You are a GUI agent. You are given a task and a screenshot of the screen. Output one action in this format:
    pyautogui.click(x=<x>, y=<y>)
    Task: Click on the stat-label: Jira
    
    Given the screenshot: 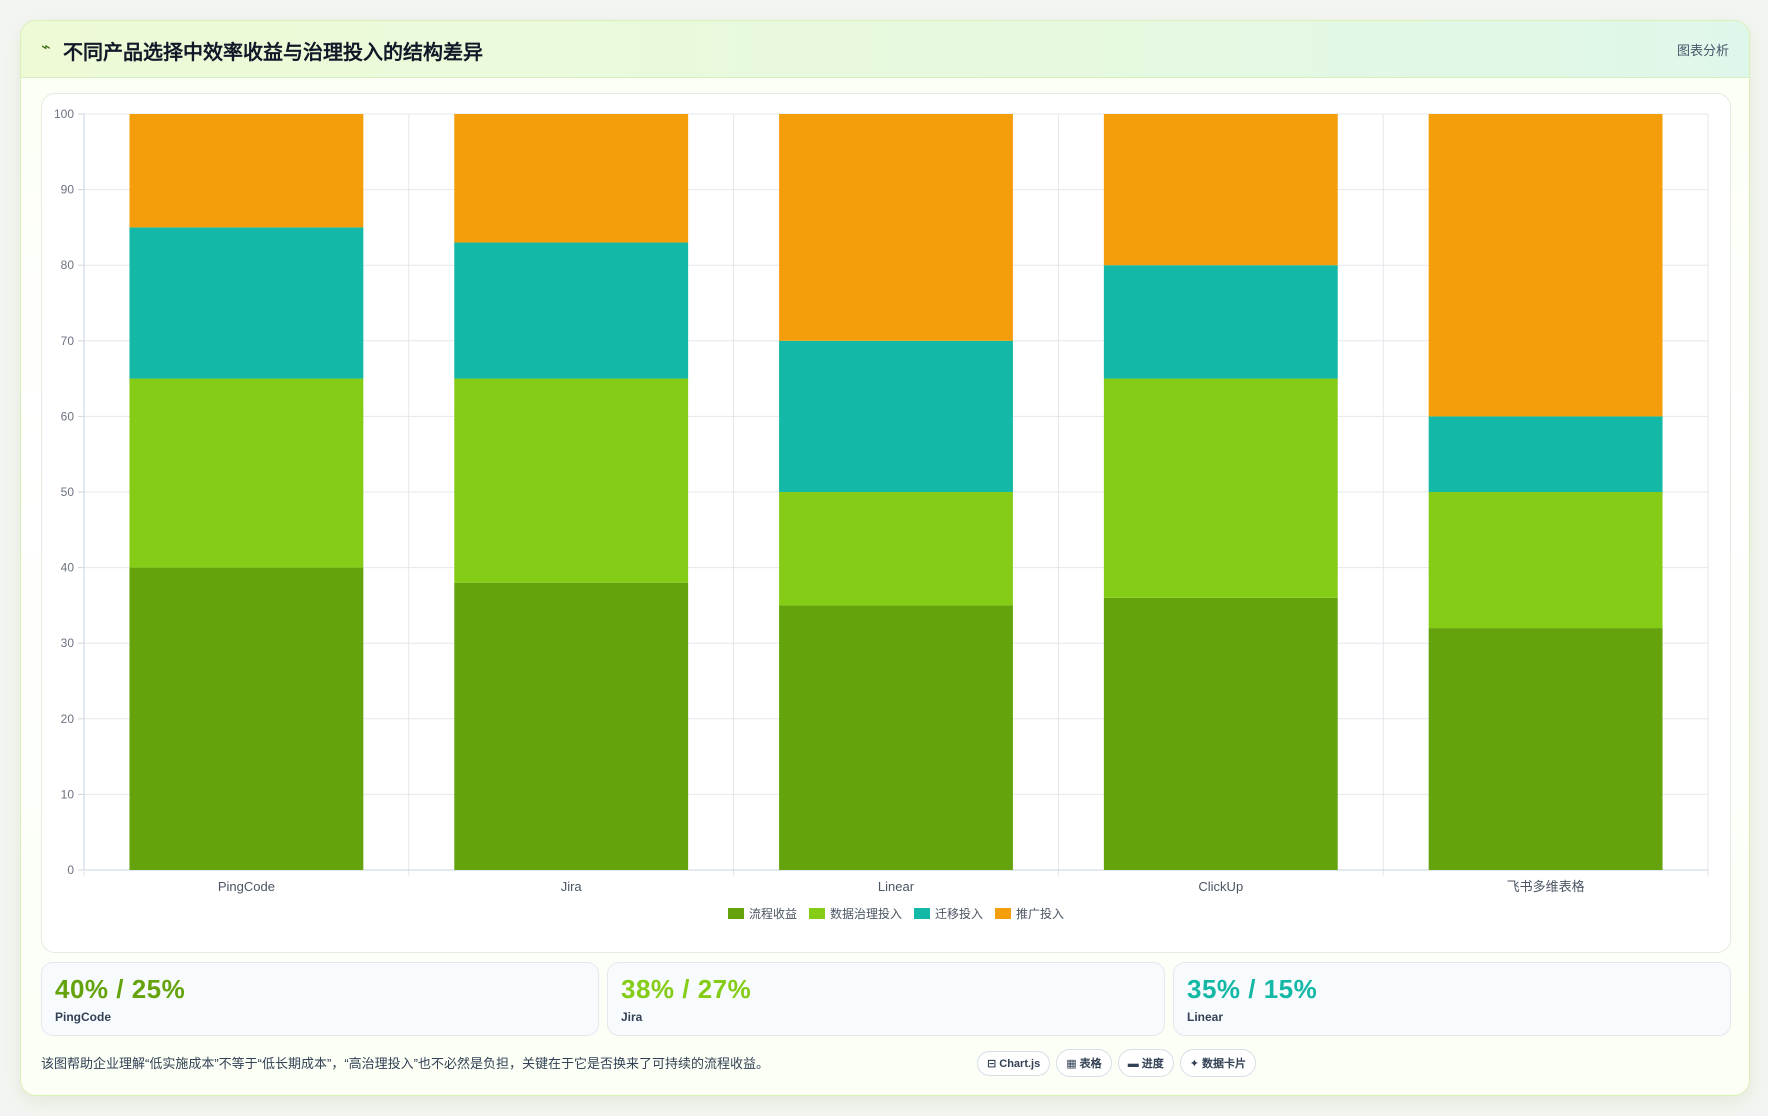 What is the action you would take?
    pyautogui.click(x=632, y=1017)
    